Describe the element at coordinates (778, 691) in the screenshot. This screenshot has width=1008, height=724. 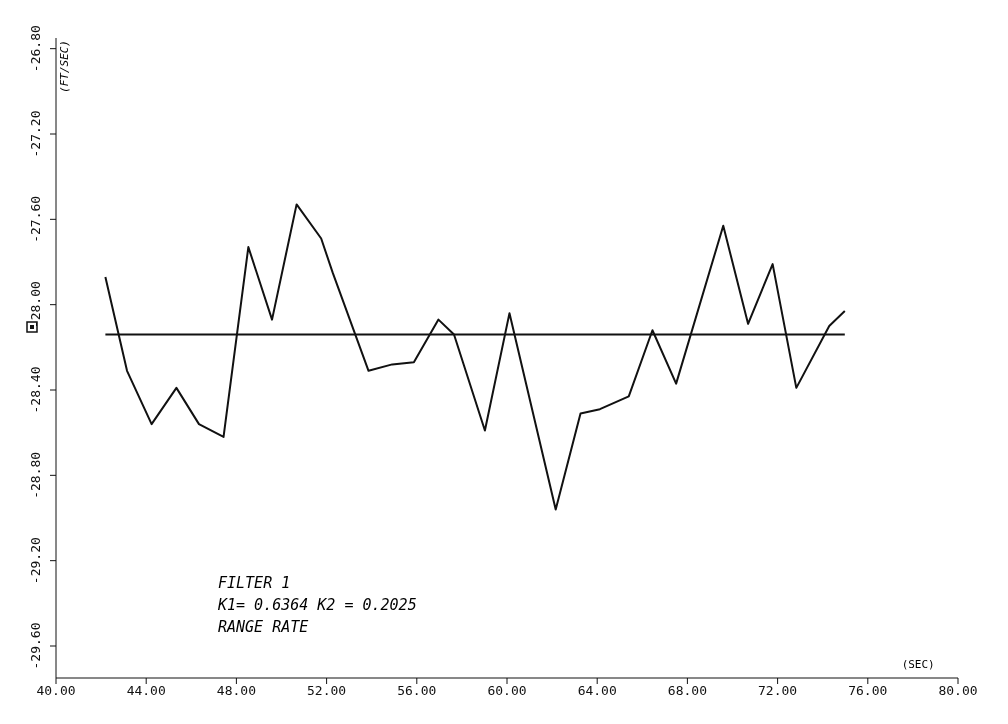
I see `x-tick-label: 72.00` at that location.